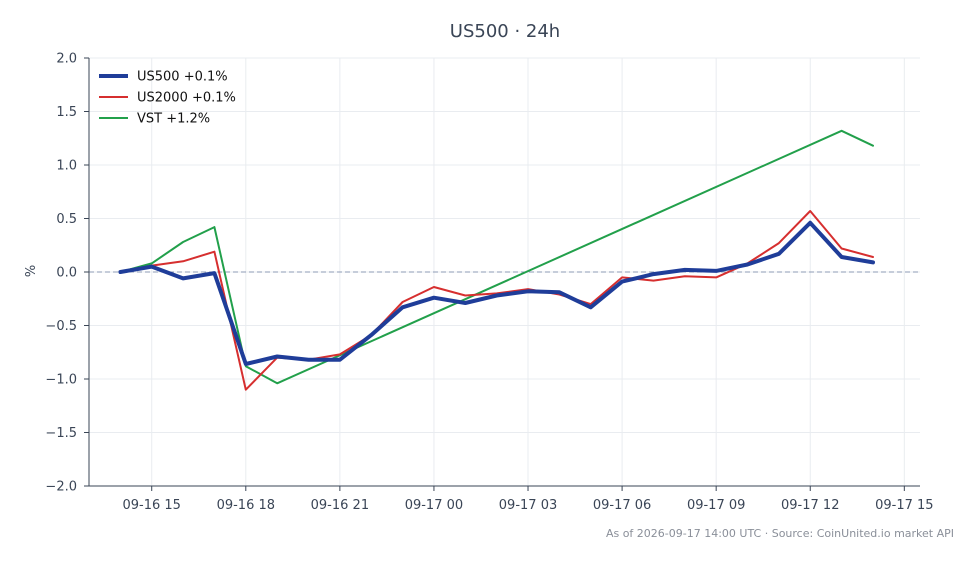  Describe the element at coordinates (246, 505) in the screenshot. I see `x-tick-label: 09-16 18` at that location.